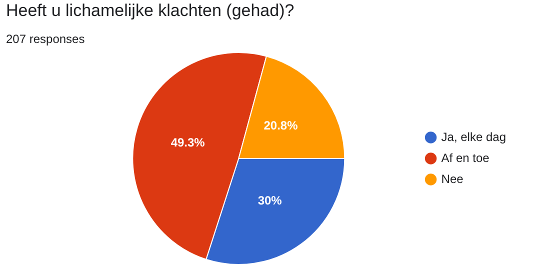 The height and width of the screenshot is (269, 556). Describe the element at coordinates (452, 179) in the screenshot. I see `legend-label: Nee` at that location.